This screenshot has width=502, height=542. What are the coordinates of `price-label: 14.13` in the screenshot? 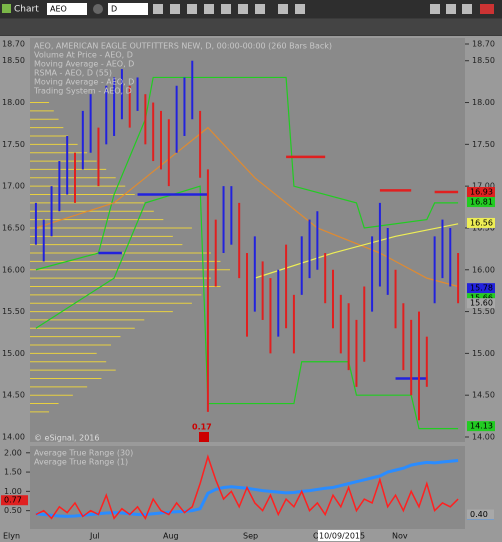 It's located at (481, 426).